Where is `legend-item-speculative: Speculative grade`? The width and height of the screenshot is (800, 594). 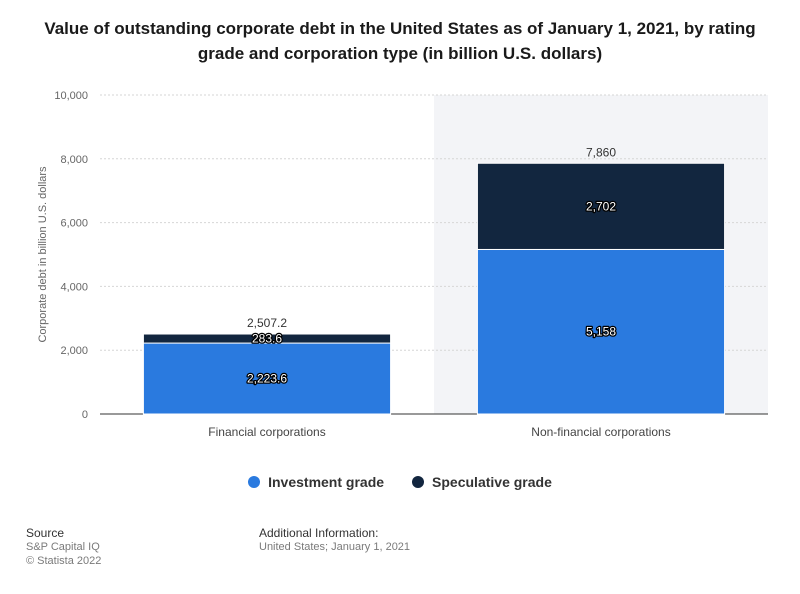 legend-item-speculative: Speculative grade is located at coordinates (482, 482).